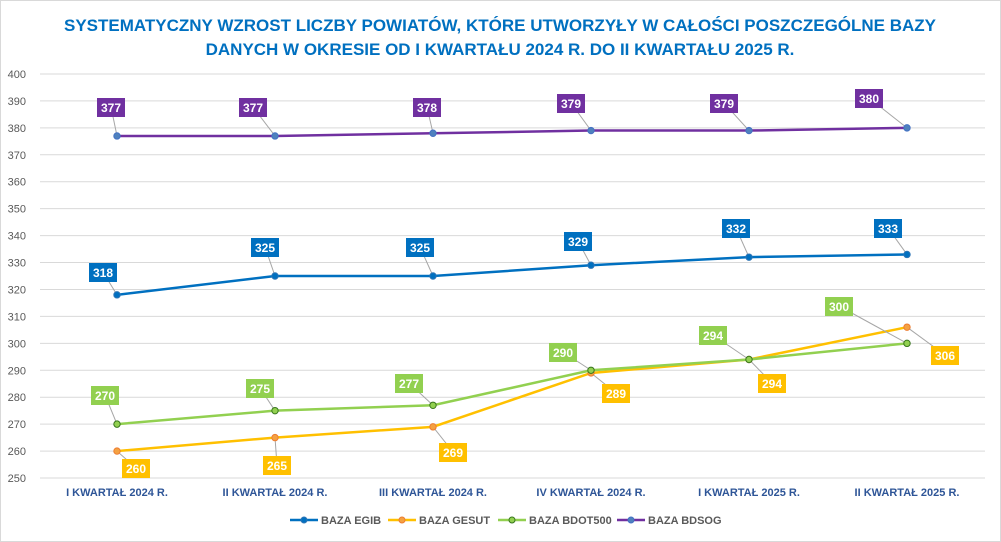  I want to click on legend-label: BAZA BDSOG, so click(685, 521).